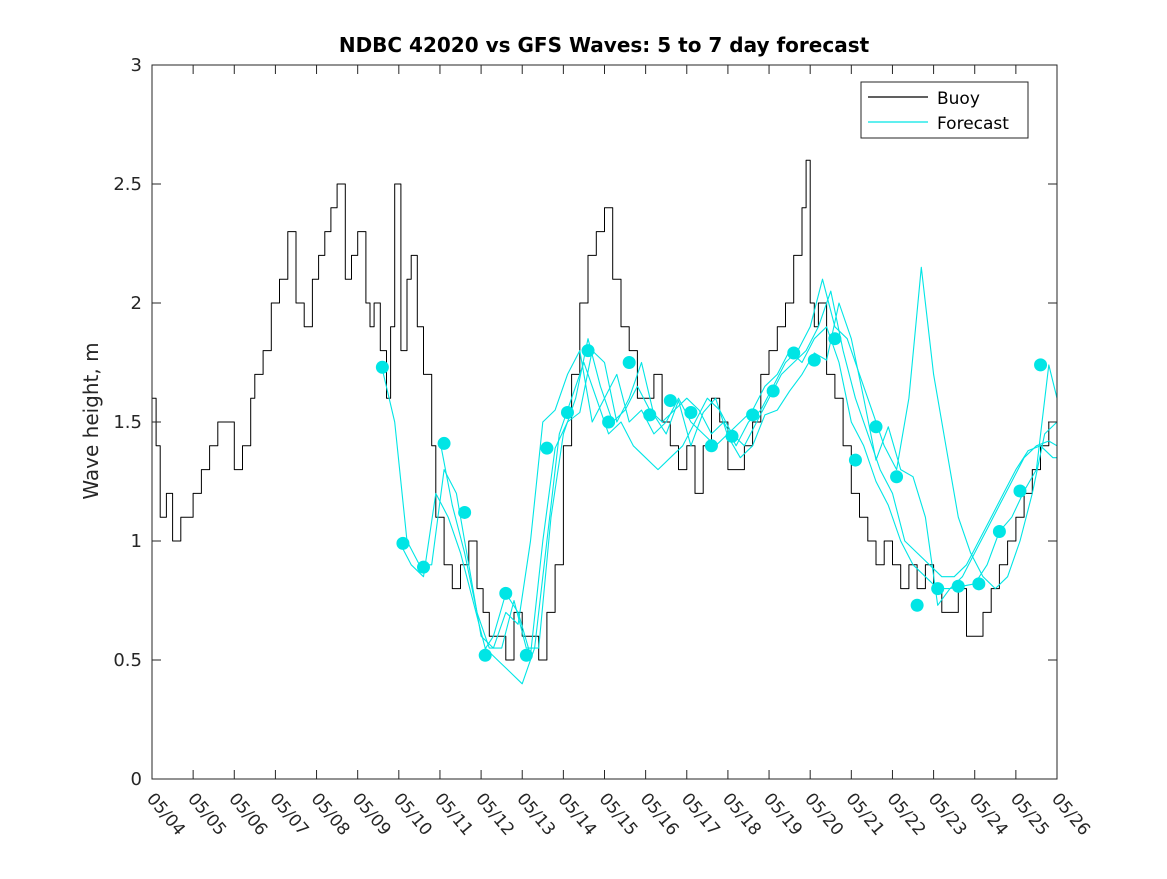  What do you see at coordinates (136, 779) in the screenshot?
I see `y-tick-label-0: 0` at bounding box center [136, 779].